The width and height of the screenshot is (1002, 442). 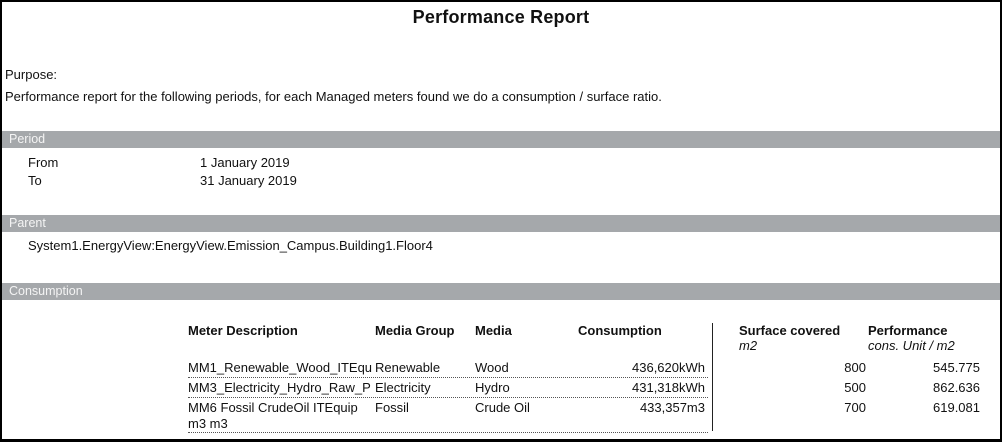 What do you see at coordinates (280, 367) in the screenshot?
I see `meter-description-cell: MM1_Renewable_Wood_ITEqu` at bounding box center [280, 367].